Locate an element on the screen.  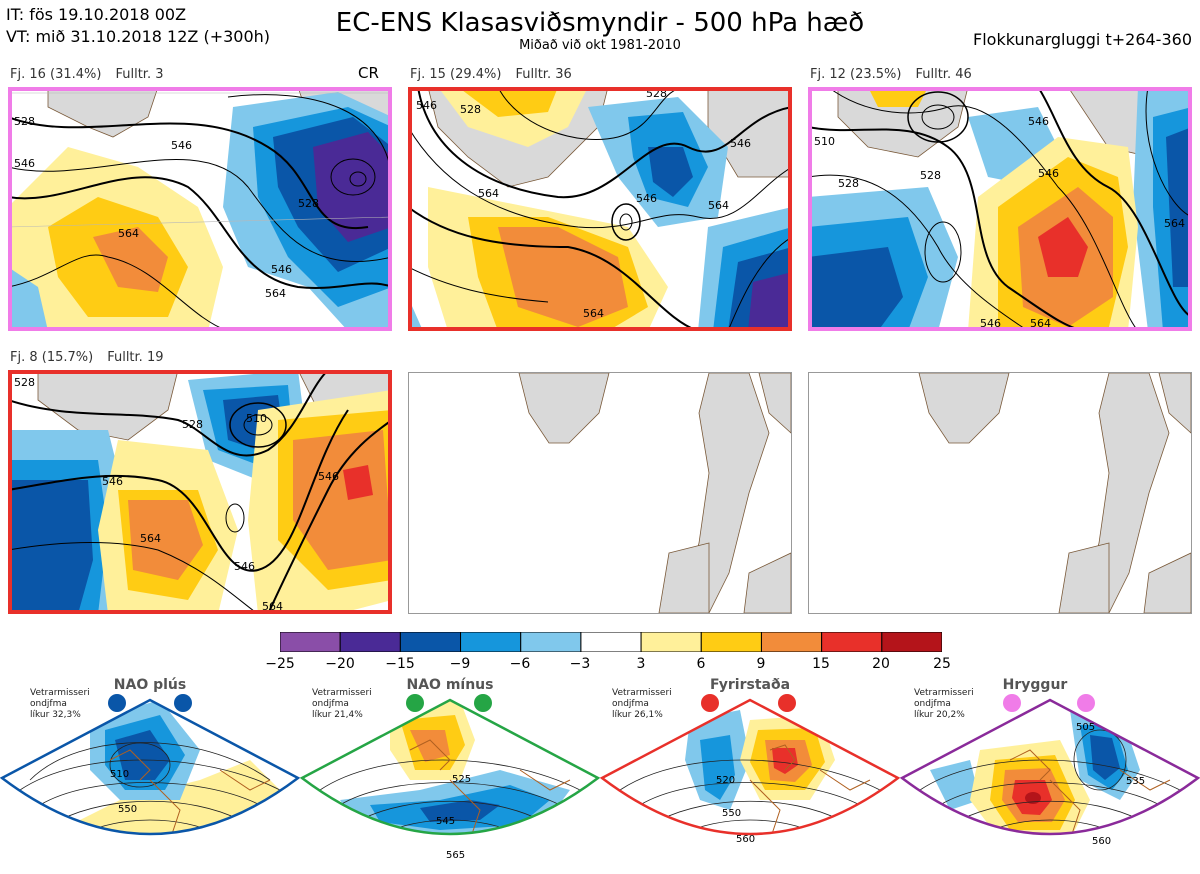
cluster-1-map: 528 546 546 564 528 546 564 is located at coordinates (200, 209).